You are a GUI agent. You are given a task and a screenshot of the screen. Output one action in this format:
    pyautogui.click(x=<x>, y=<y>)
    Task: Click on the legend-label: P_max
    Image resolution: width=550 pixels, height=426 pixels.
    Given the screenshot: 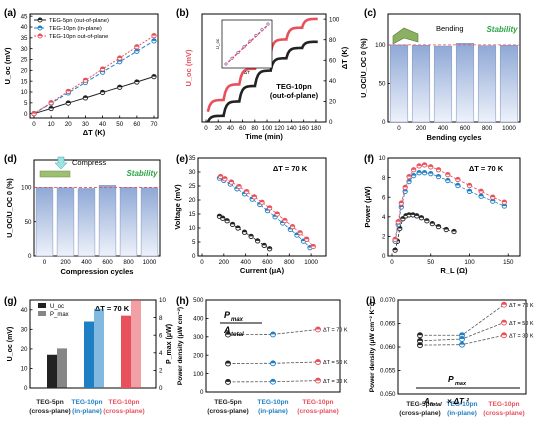 What is the action you would take?
    pyautogui.click(x=59, y=315)
    